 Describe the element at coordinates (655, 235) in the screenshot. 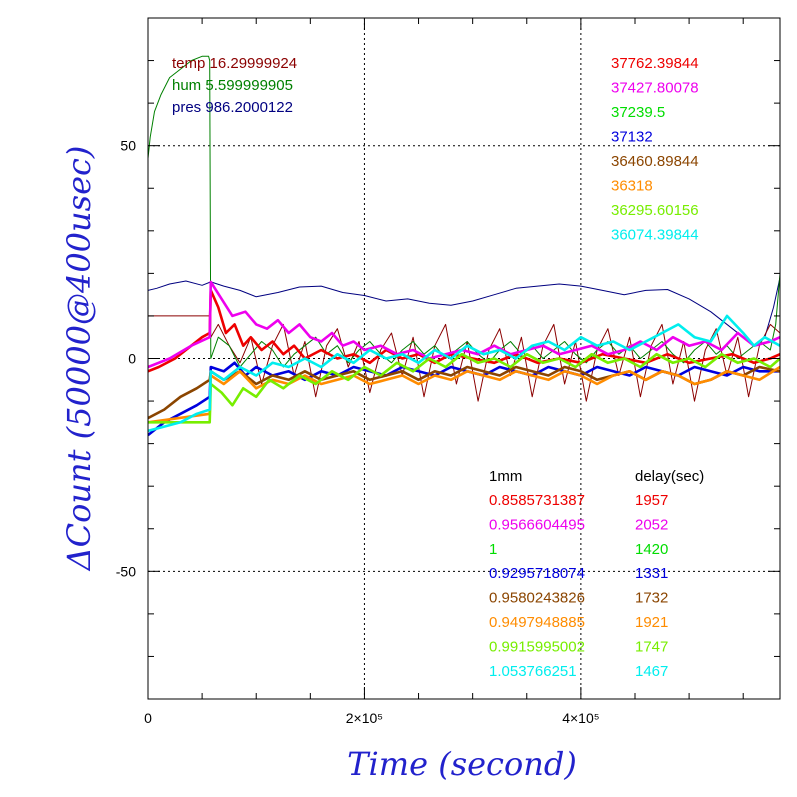

I see `top-legend-item-7: 36074.39844` at that location.